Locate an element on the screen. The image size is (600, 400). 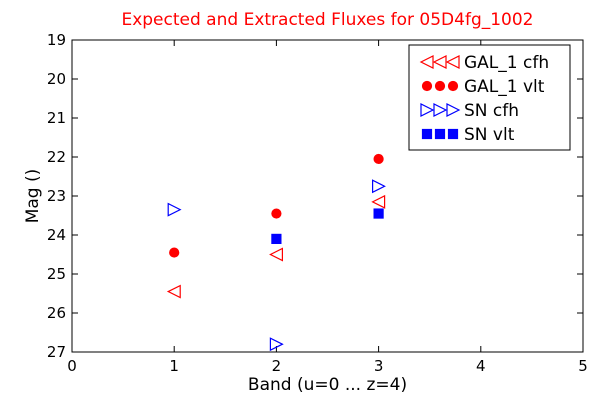
y-tick-label: 21 is located at coordinates (56, 118).